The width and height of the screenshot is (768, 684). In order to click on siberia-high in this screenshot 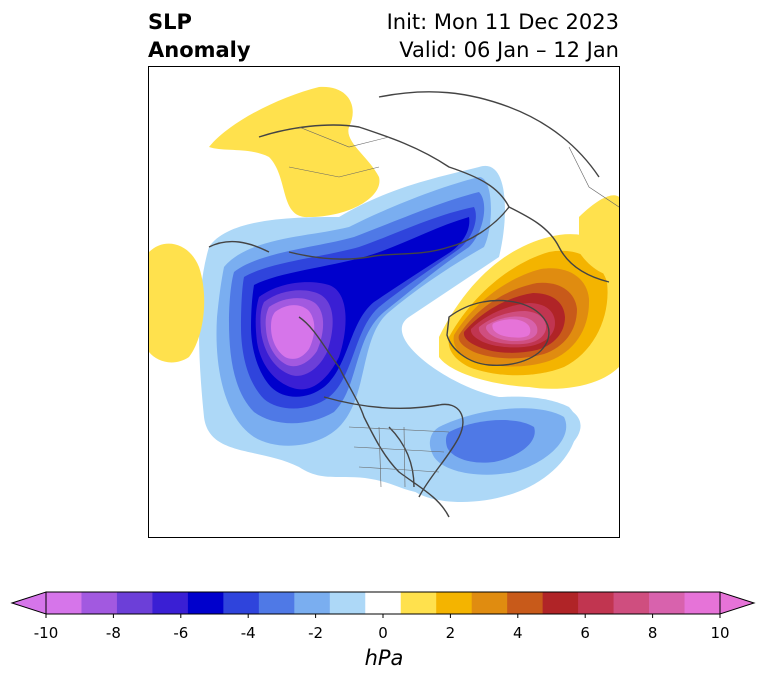, I will do `click(294, 152)`.